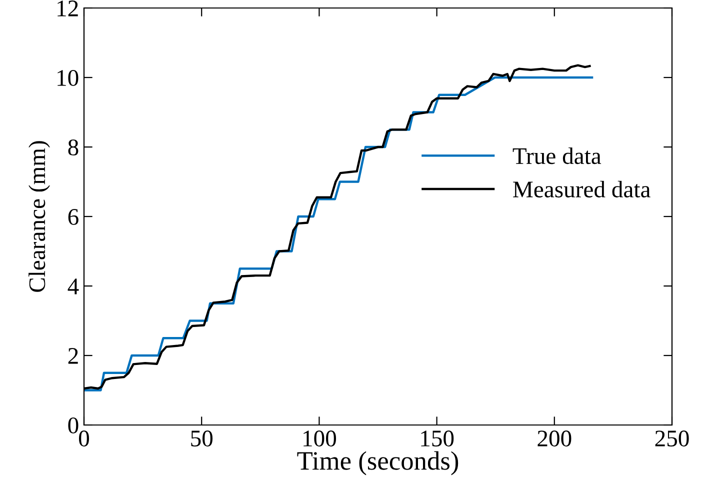  I want to click on y-tick-label: 0, so click(73, 425).